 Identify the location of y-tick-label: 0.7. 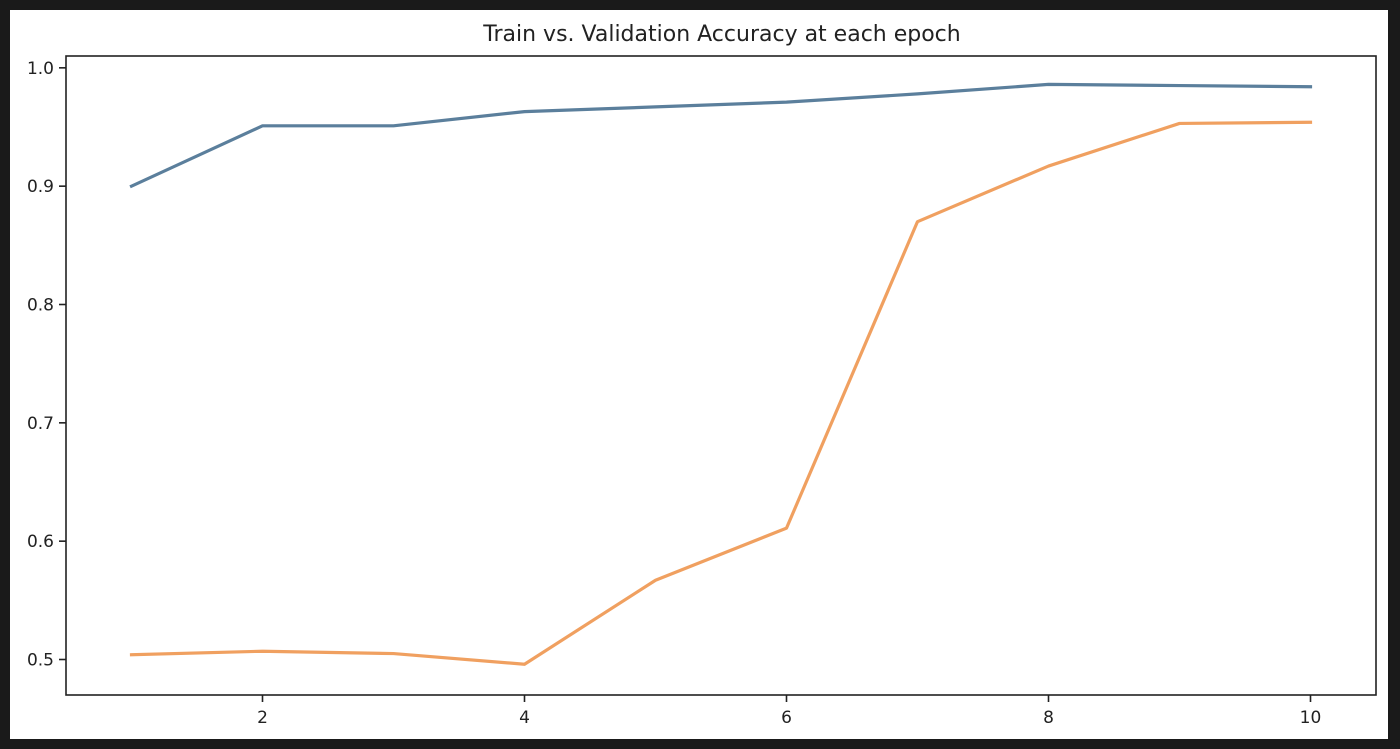
(40, 424).